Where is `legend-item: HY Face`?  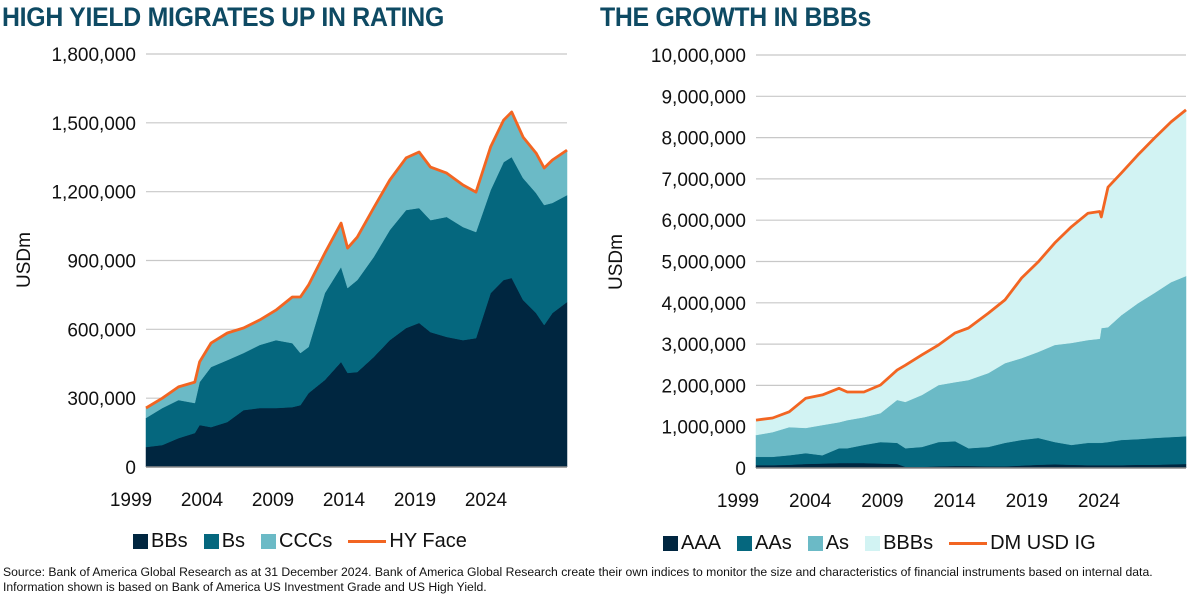
legend-item: HY Face is located at coordinates (407, 541).